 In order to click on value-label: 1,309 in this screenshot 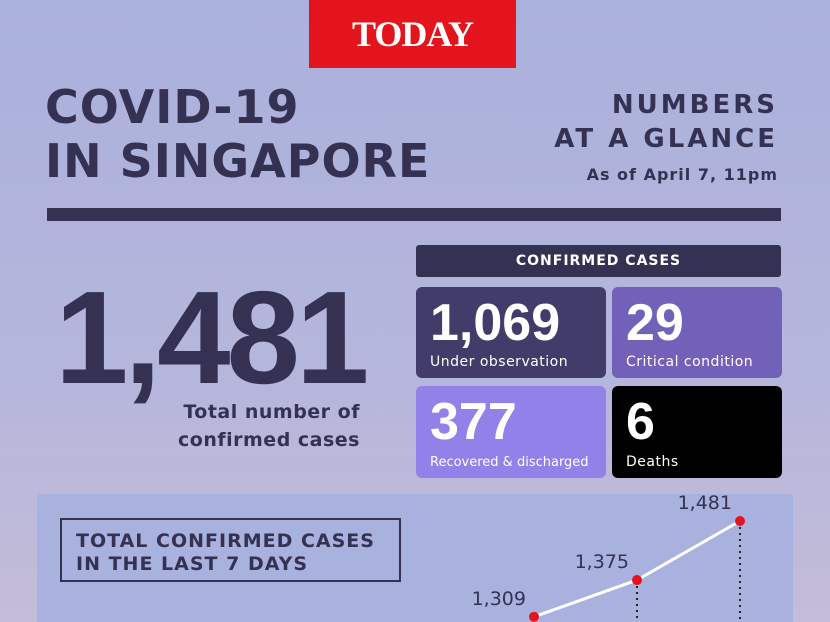, I will do `click(499, 599)`.